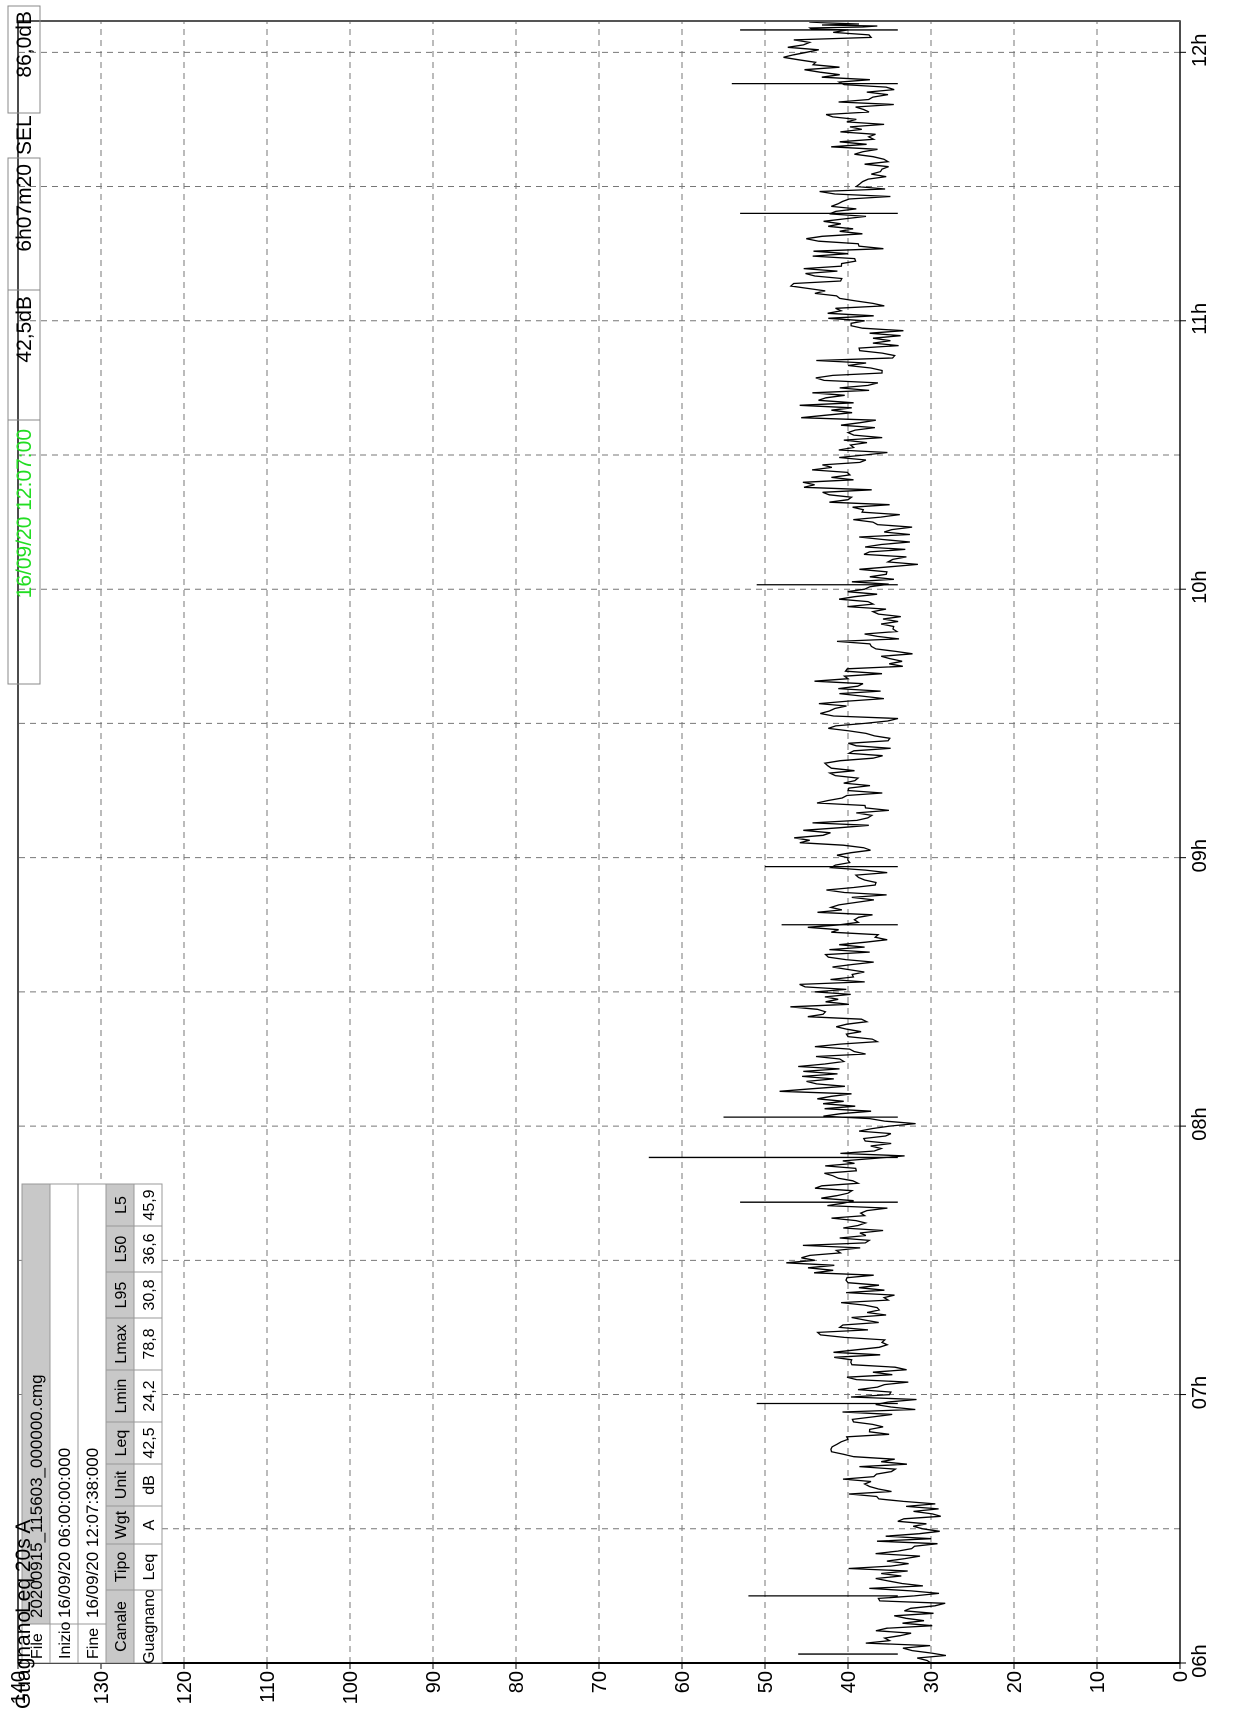 This screenshot has width=1240, height=1713. I want to click on x-tick-label: 07h, so click(1200, 1392).